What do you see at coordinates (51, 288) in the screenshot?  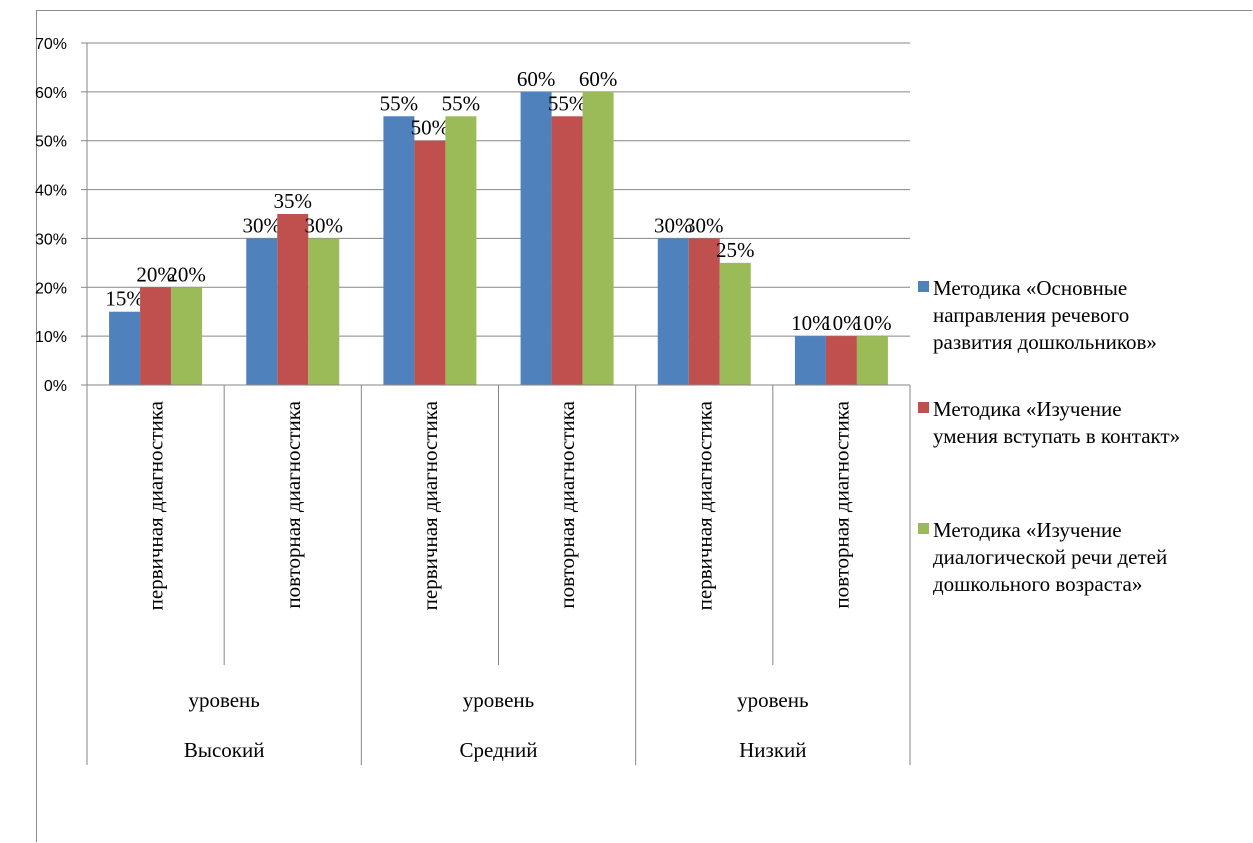 I see `y-tick-label: 20%` at bounding box center [51, 288].